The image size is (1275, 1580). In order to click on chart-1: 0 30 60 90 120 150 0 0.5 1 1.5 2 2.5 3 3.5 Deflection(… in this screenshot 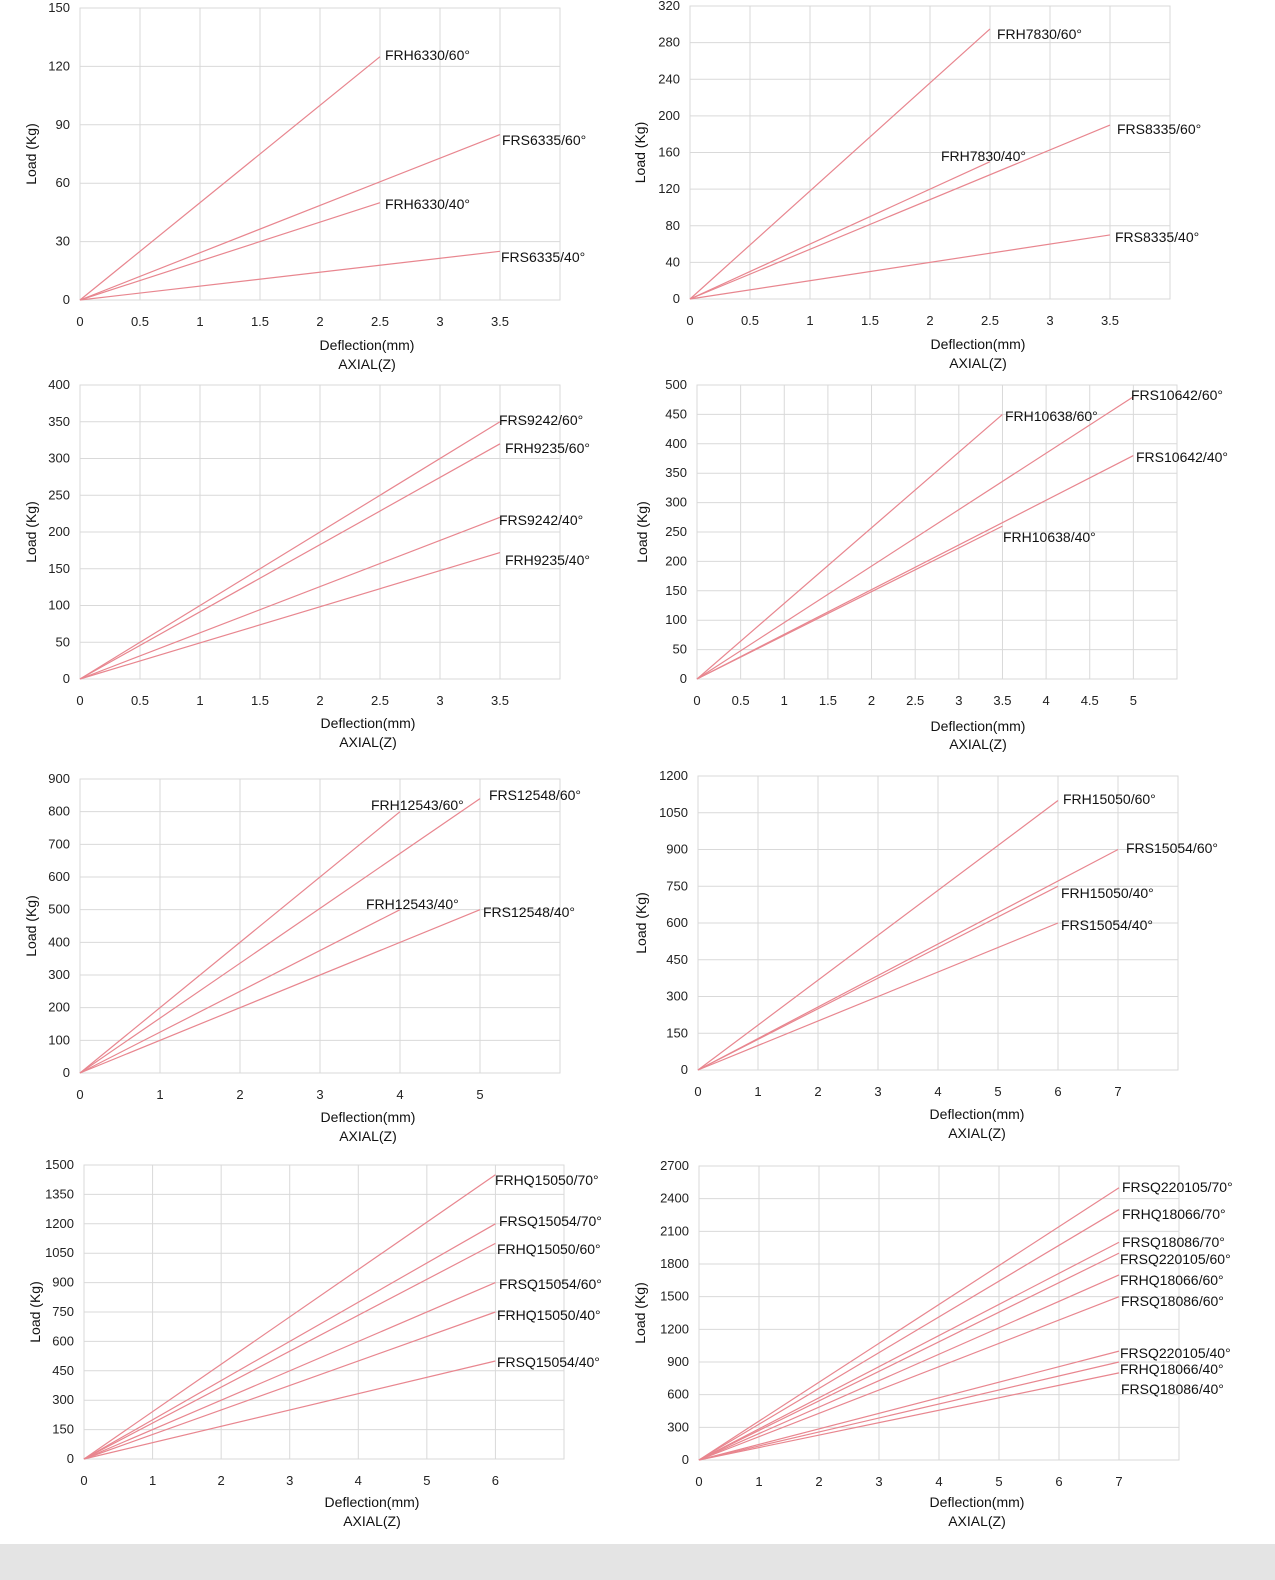, I will do `click(304, 186)`.